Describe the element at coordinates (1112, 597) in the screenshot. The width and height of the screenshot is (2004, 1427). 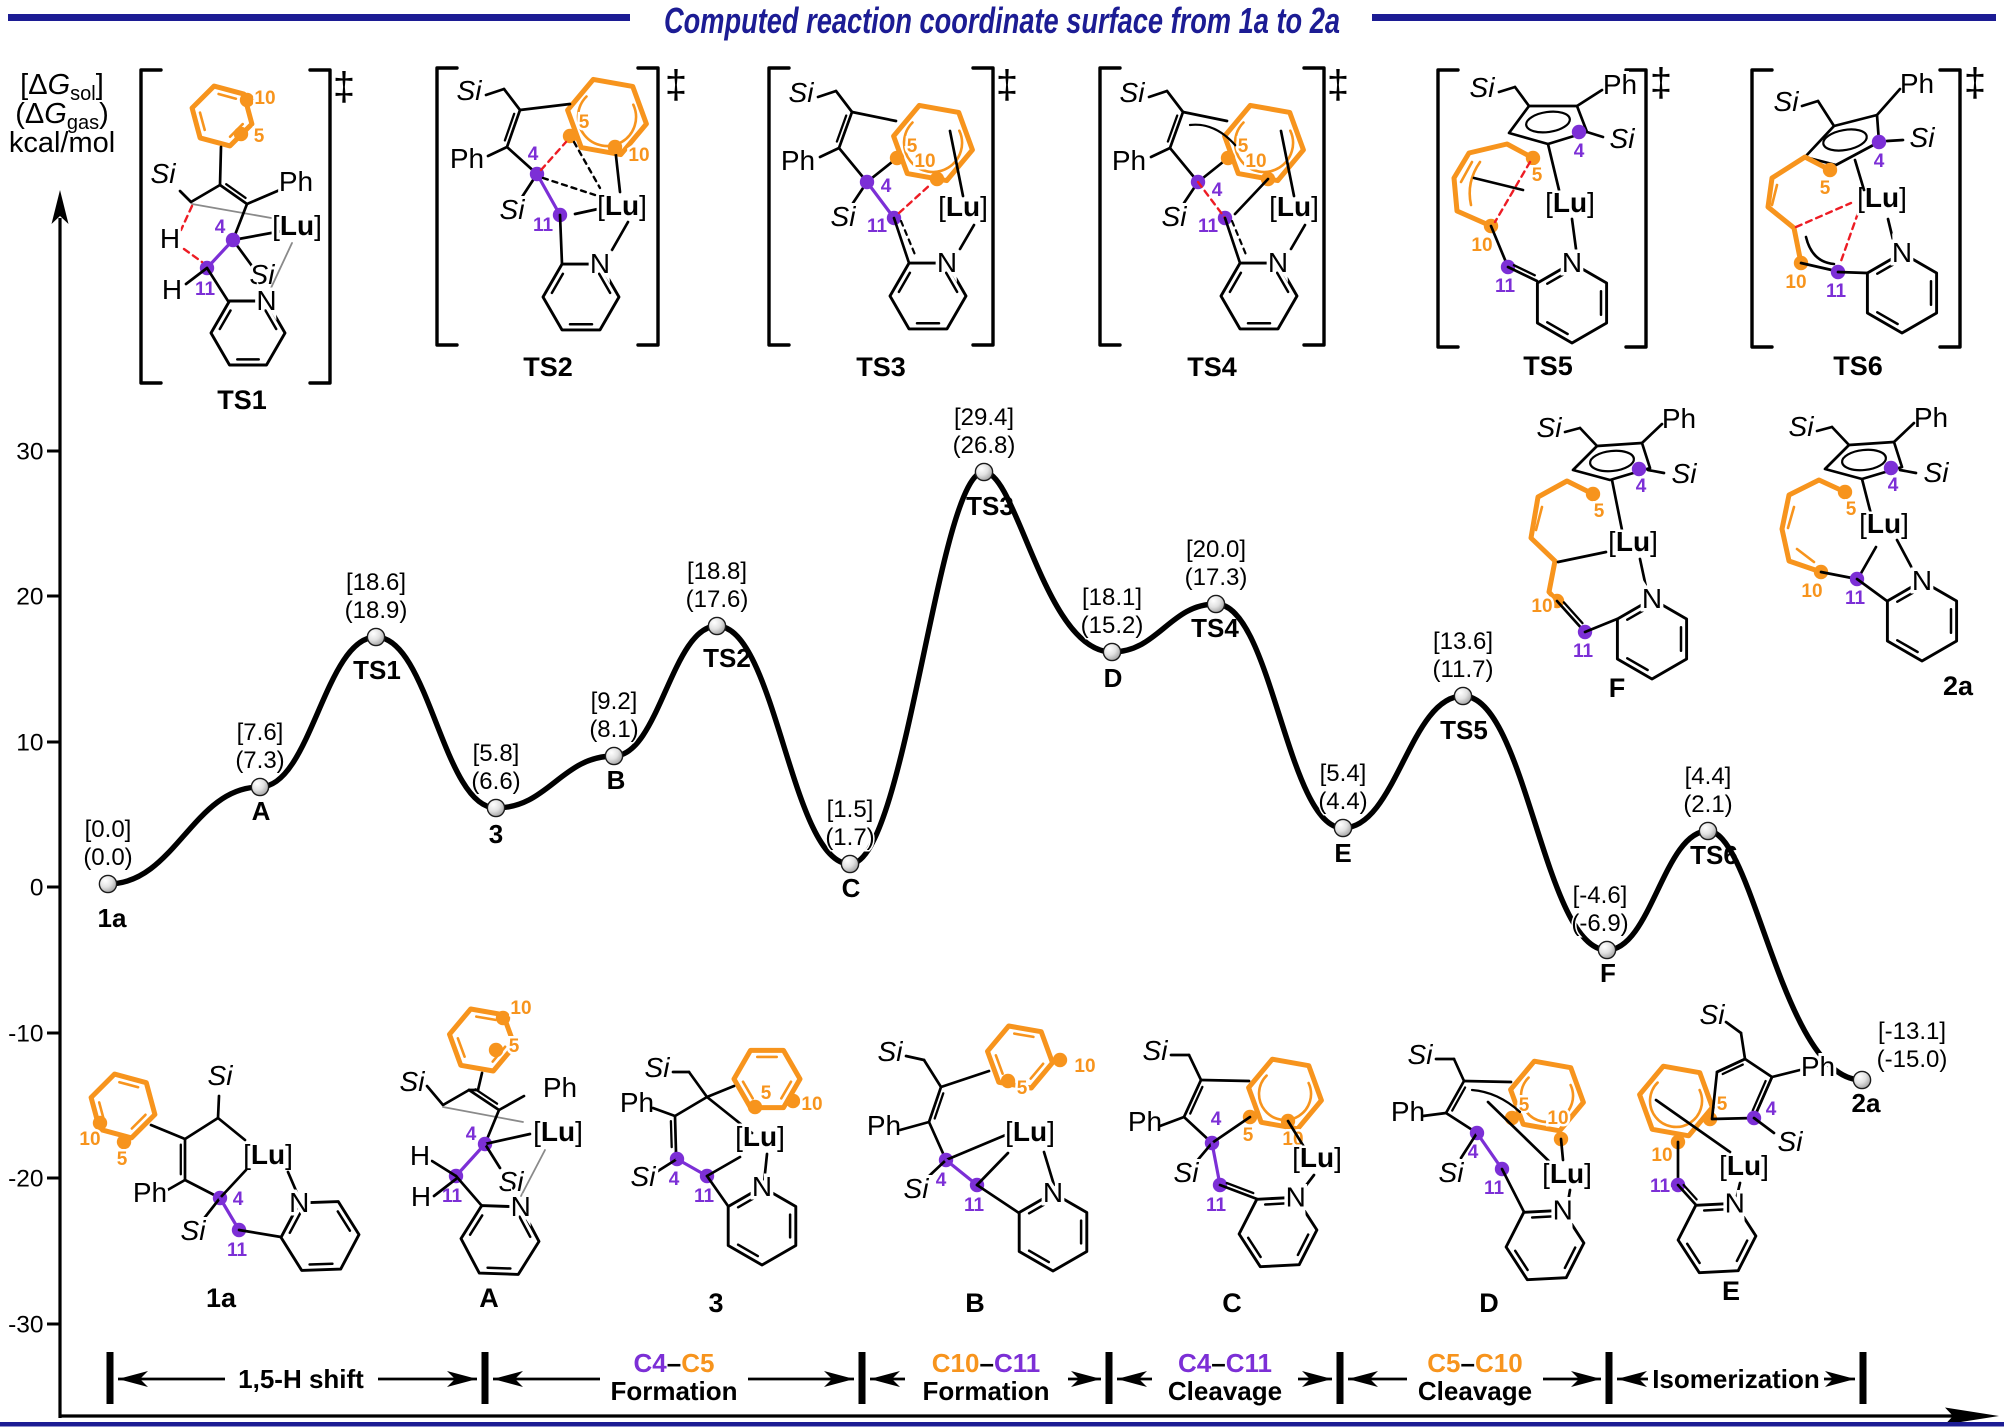
I see `svg-text: [18.1]` at that location.